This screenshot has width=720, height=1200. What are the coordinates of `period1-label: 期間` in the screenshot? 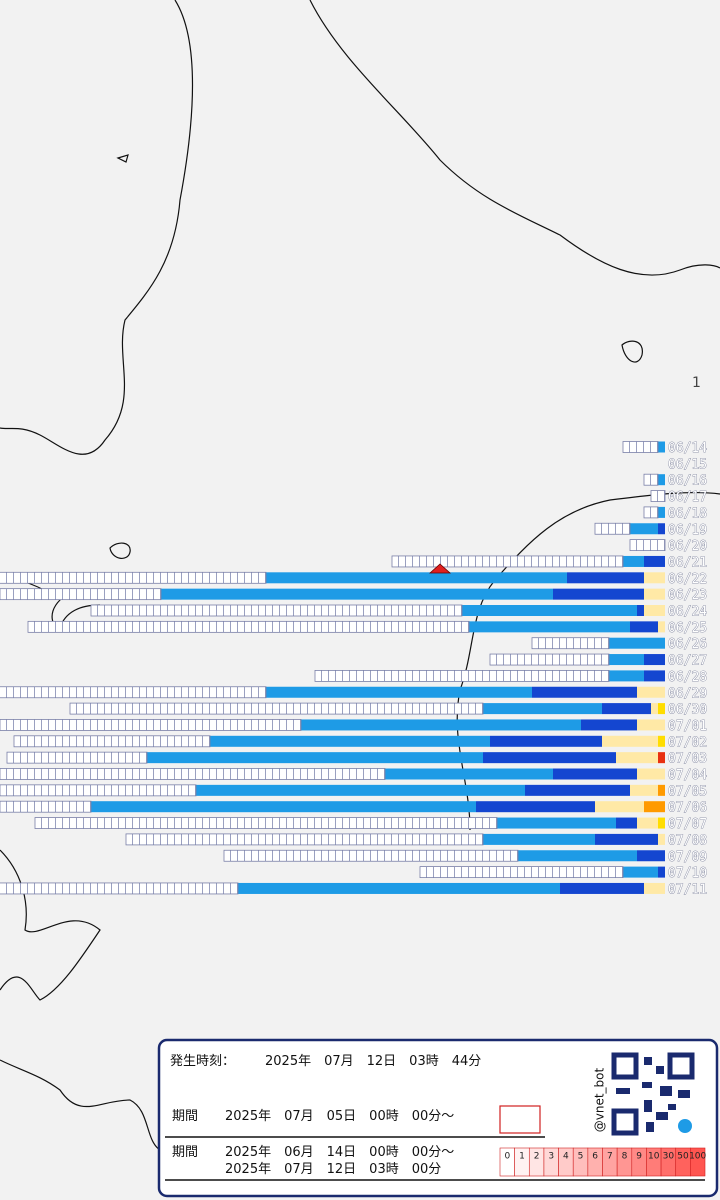 It's located at (185, 1116).